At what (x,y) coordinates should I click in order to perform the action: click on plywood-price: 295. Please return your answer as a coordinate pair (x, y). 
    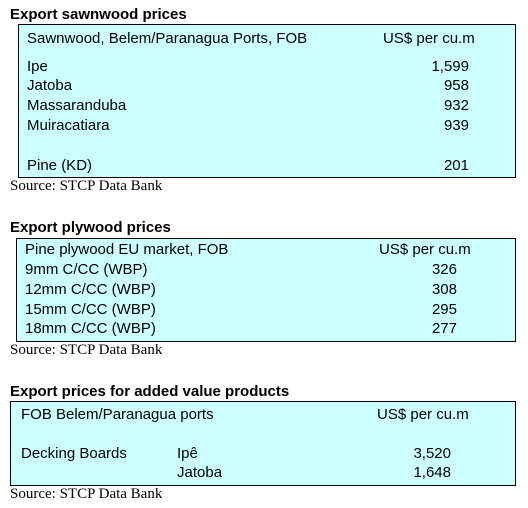
    Looking at the image, I should click on (444, 309).